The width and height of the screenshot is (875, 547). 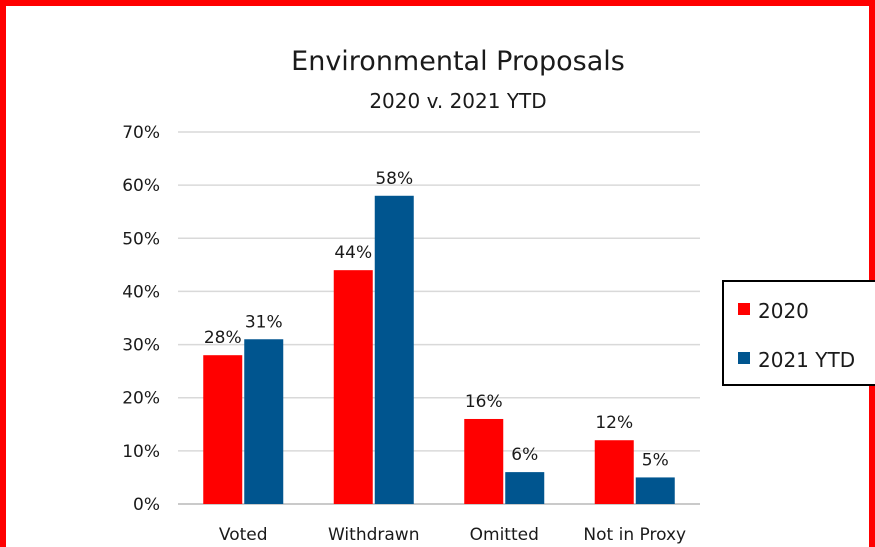 I want to click on y-tick-label: 40%, so click(x=141, y=292).